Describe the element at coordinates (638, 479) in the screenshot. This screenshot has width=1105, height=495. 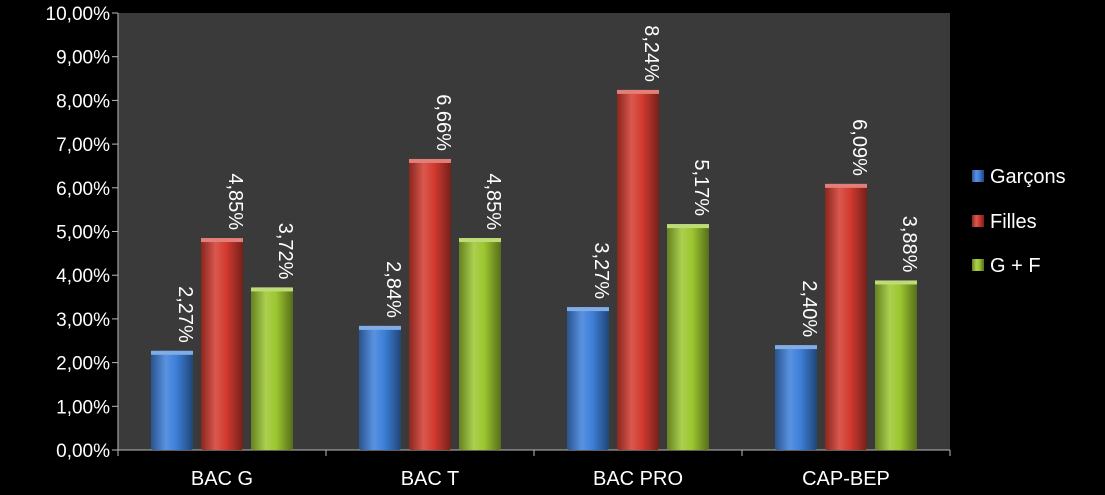
I see `x-tick-label: BAC PRO` at that location.